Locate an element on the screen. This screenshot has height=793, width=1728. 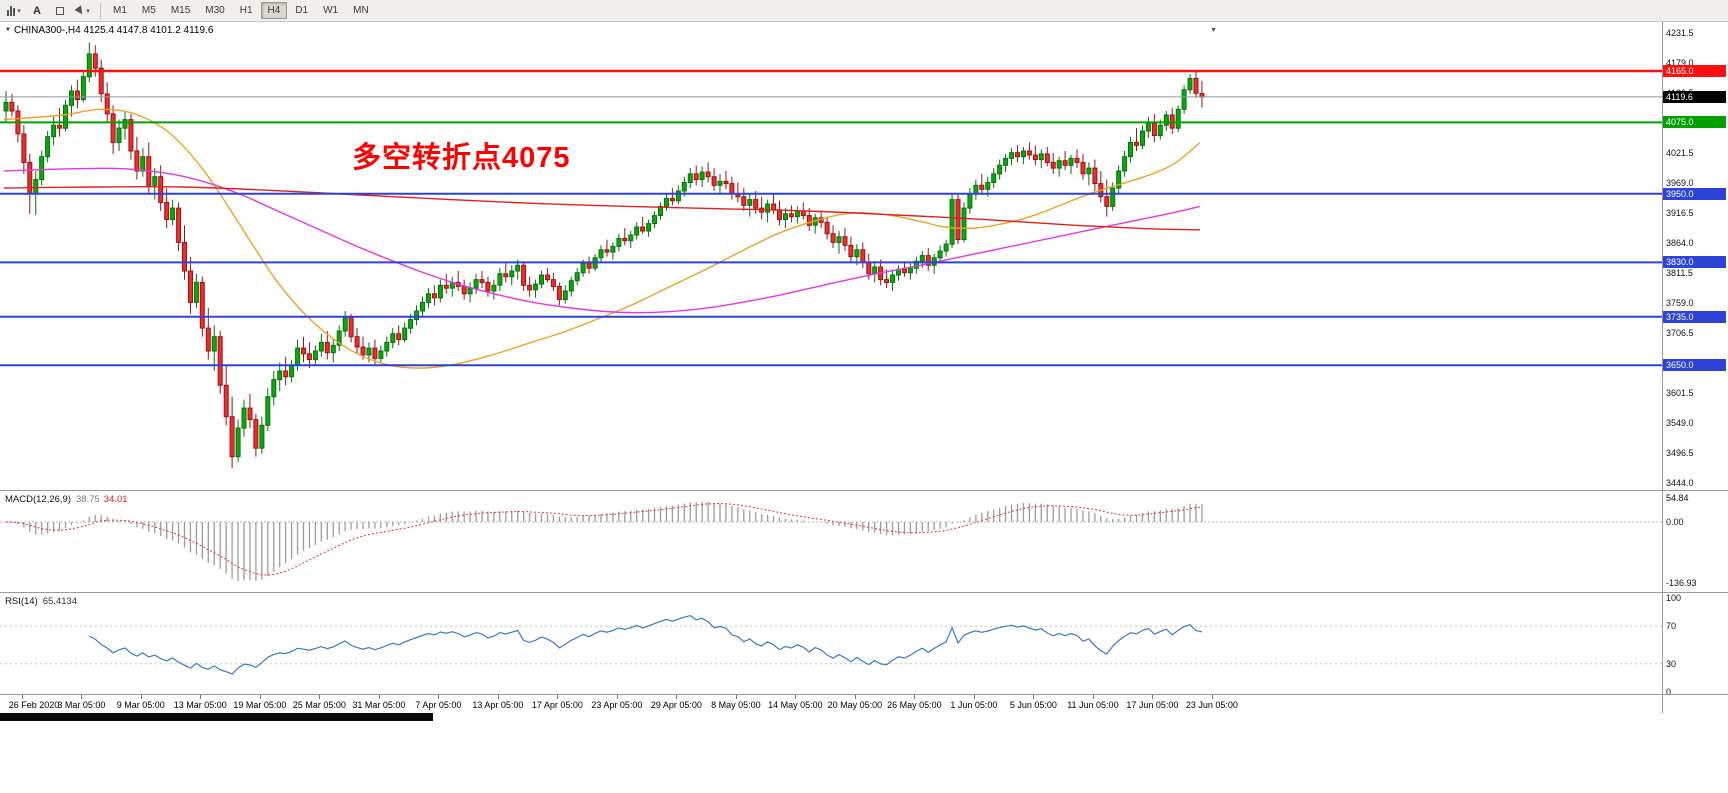
text-tool-button: A is located at coordinates (37, 11).